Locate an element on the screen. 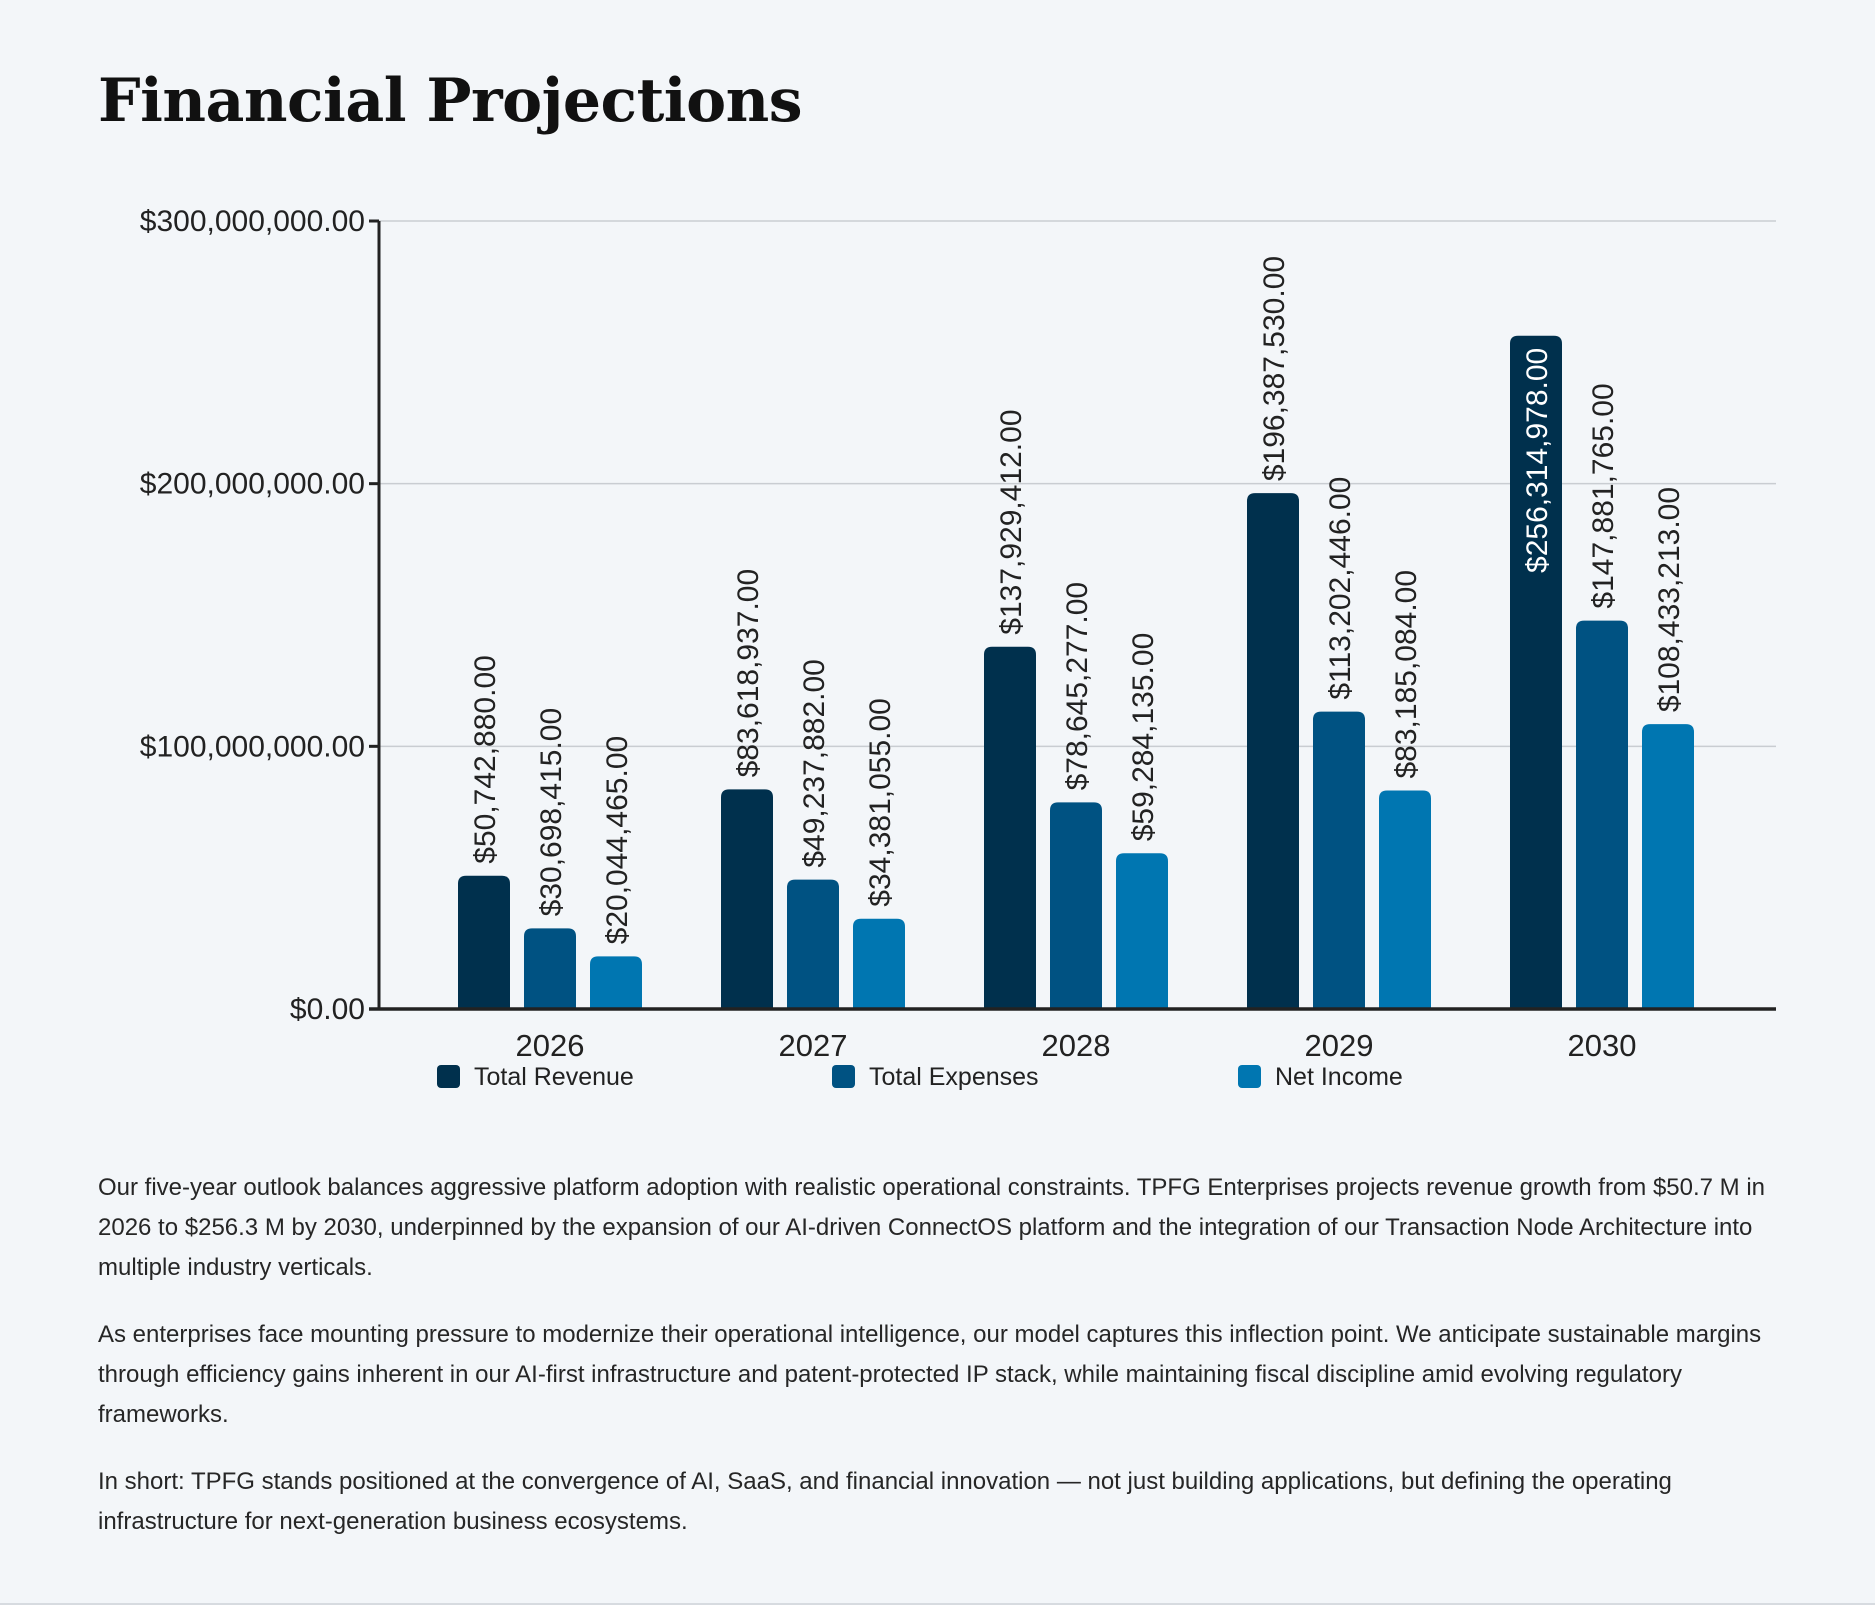 This screenshot has width=1875, height=1605. x-tick-label: 2027 is located at coordinates (813, 1045).